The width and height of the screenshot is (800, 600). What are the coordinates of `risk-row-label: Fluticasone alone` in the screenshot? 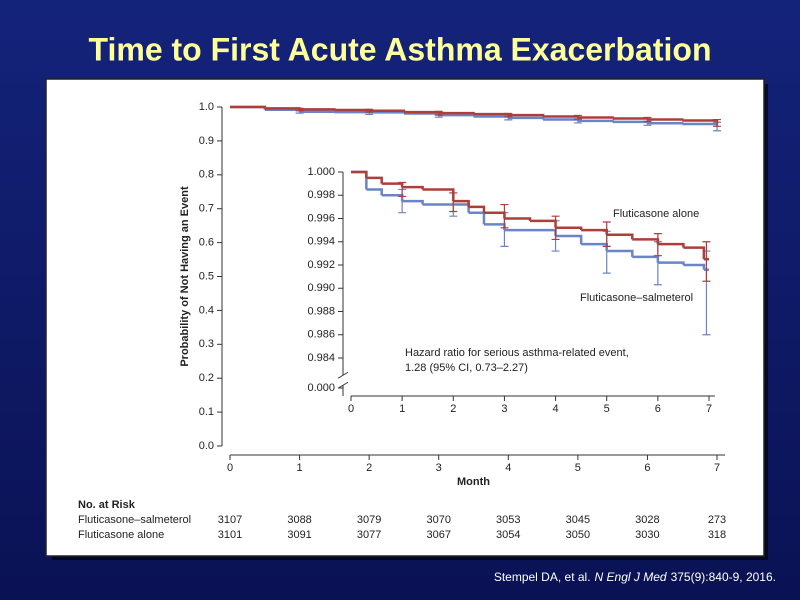 It's located at (121, 535).